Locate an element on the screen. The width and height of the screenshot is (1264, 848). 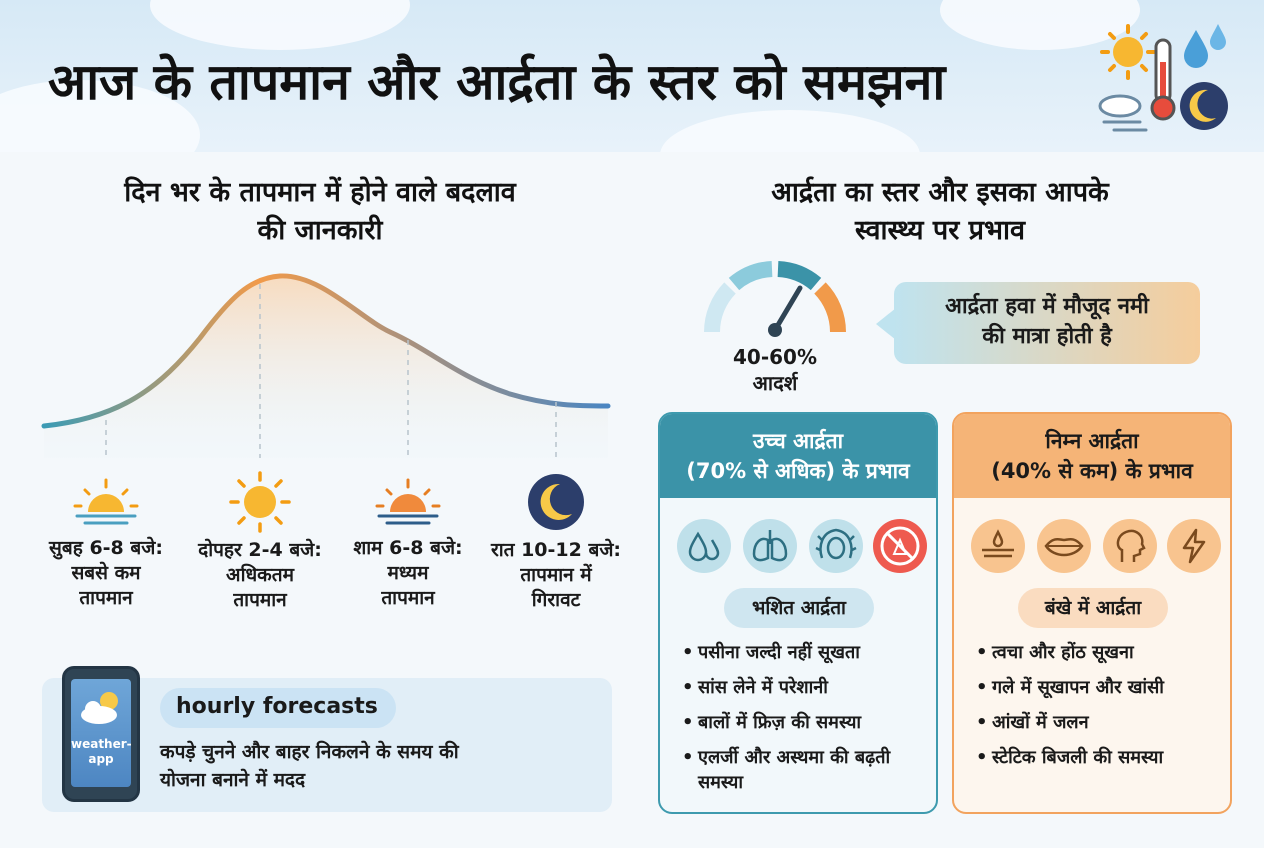
high-humidity-panel: उच्च आर्द्रता (70% से अधिक) के प्रभाव is located at coordinates (798, 613).